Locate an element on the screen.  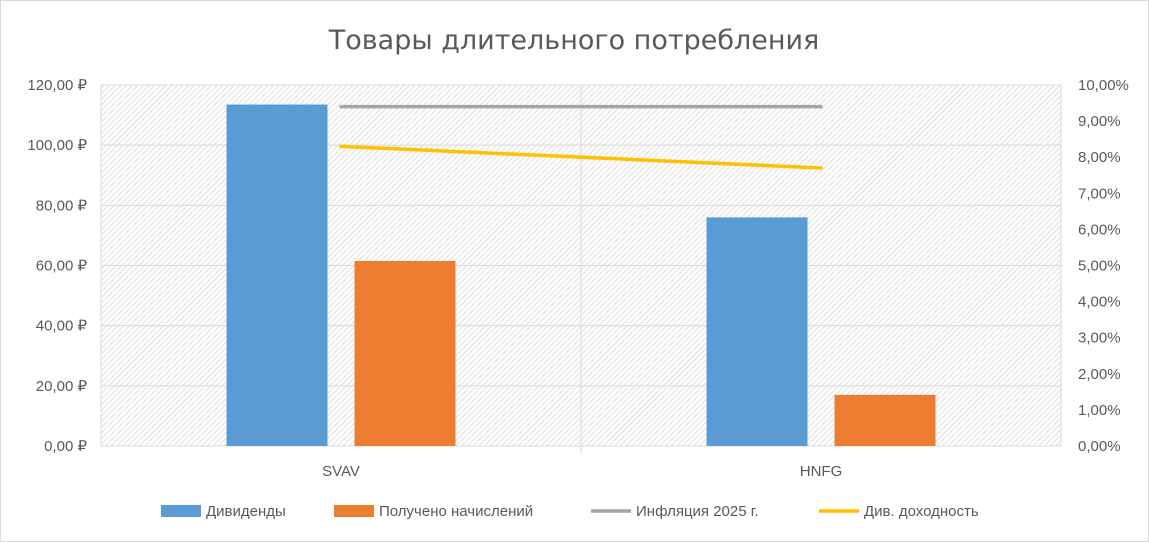
x-tick-label: SVAV is located at coordinates (341, 471).